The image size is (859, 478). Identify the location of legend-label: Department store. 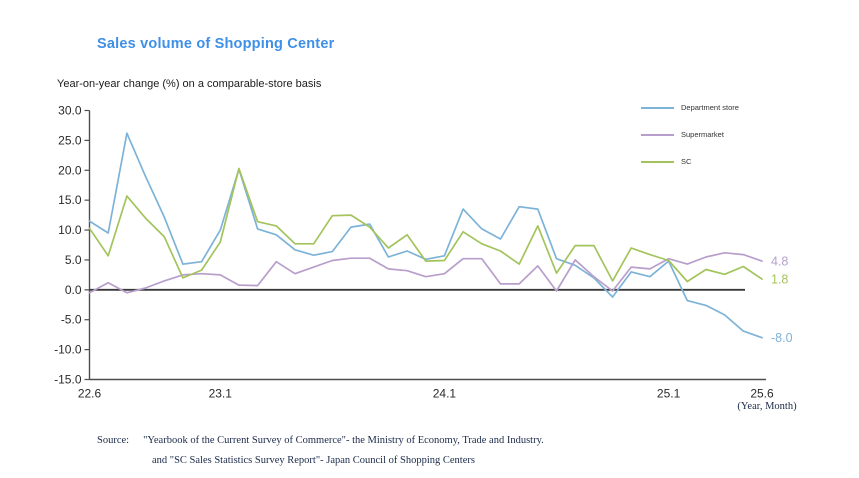
(710, 107).